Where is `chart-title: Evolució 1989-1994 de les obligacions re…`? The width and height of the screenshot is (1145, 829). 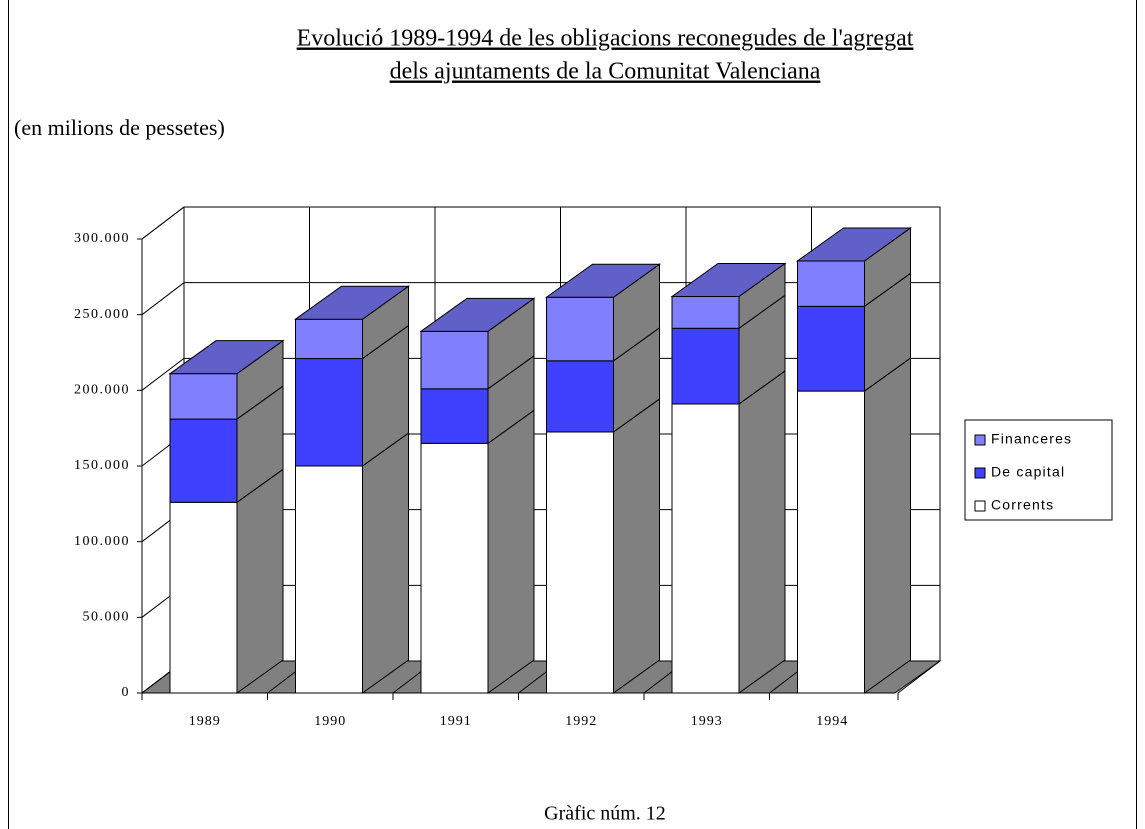 chart-title: Evolució 1989-1994 de les obligacions re… is located at coordinates (605, 39).